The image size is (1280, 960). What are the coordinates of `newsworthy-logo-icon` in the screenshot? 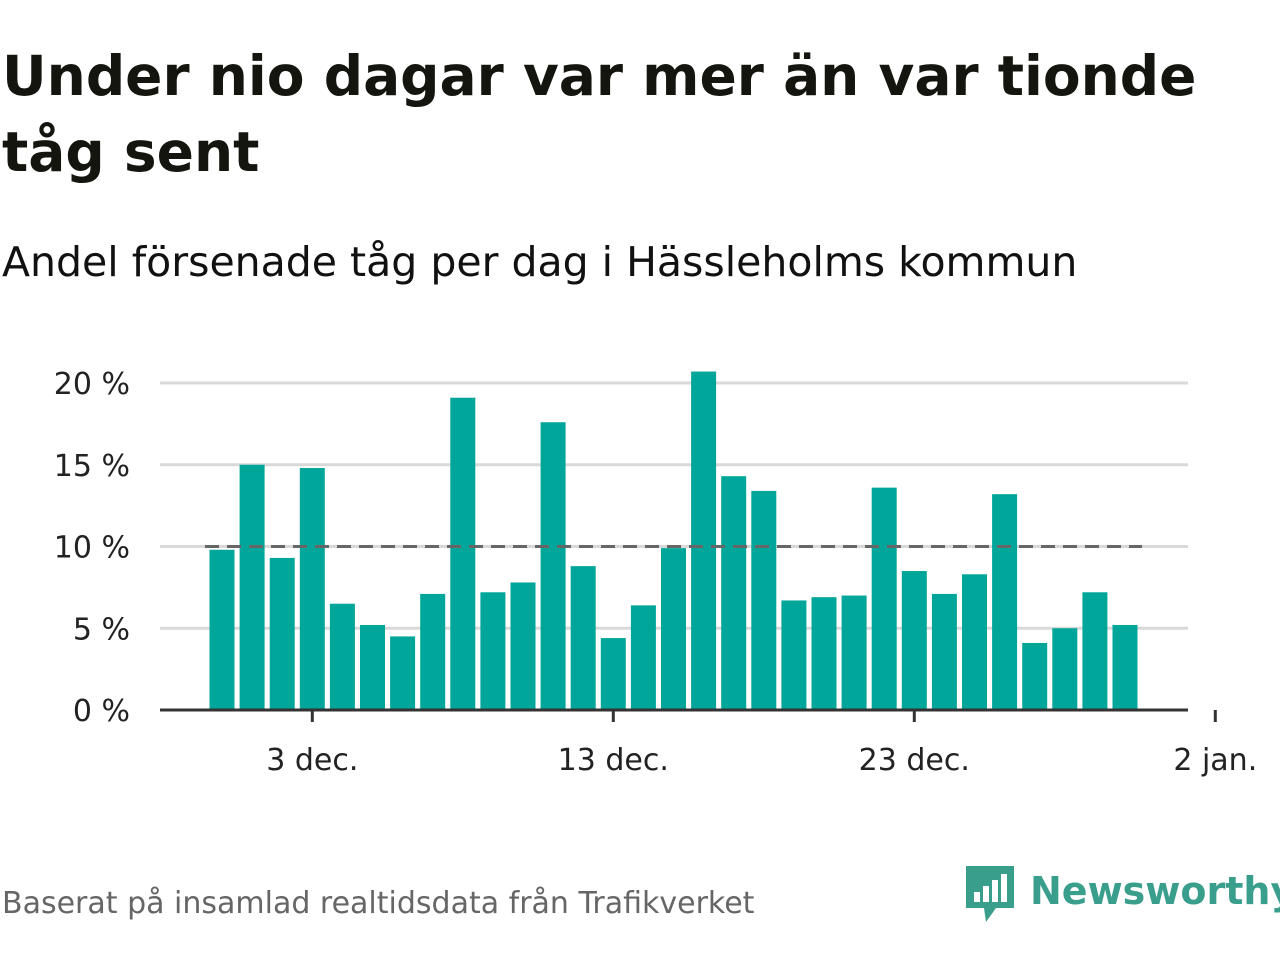 It's located at (990, 894).